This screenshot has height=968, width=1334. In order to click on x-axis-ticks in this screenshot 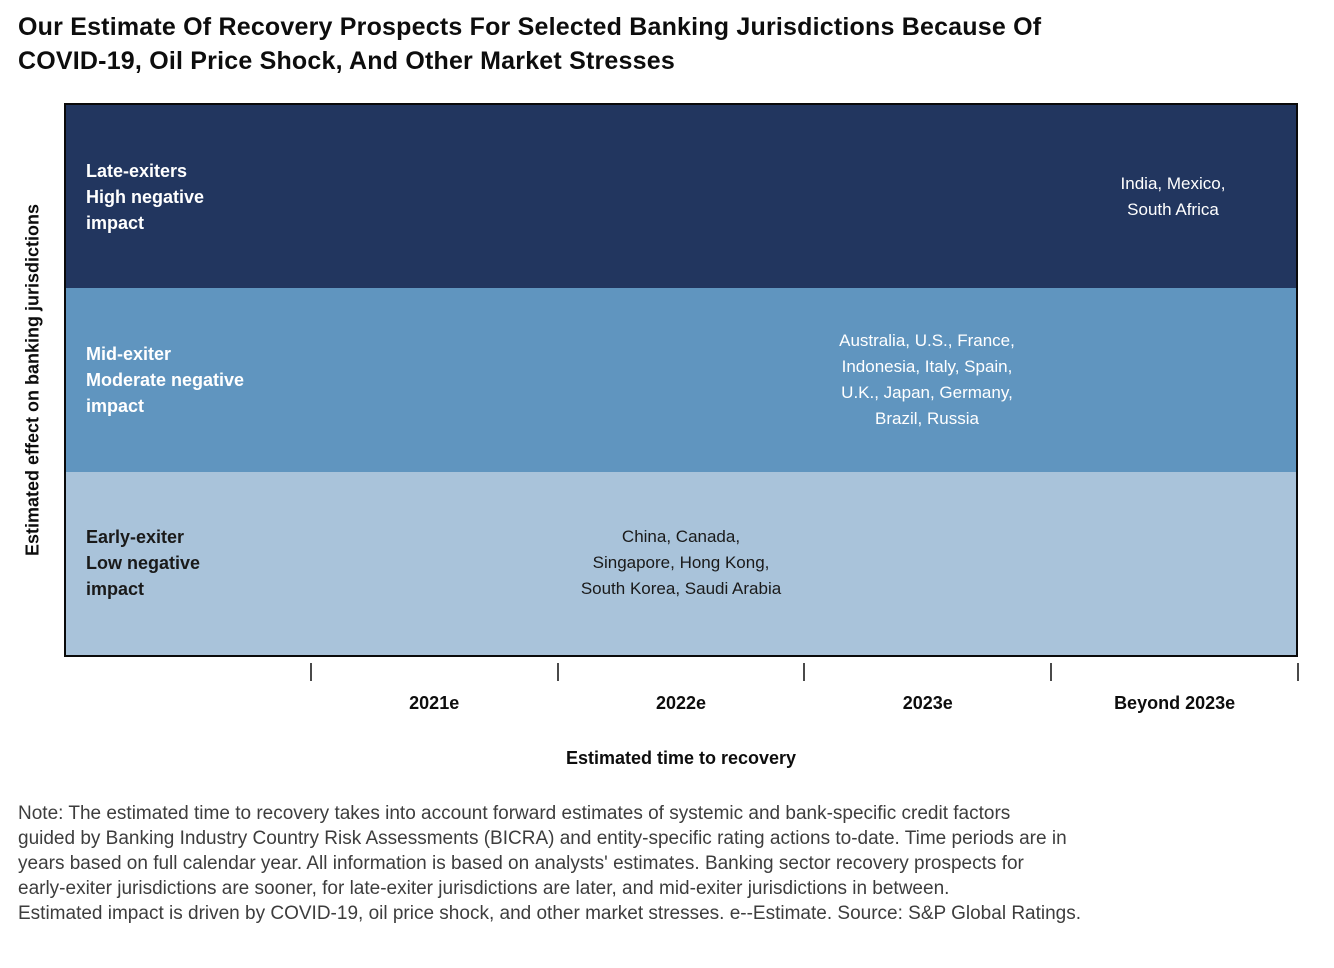, I will do `click(681, 673)`.